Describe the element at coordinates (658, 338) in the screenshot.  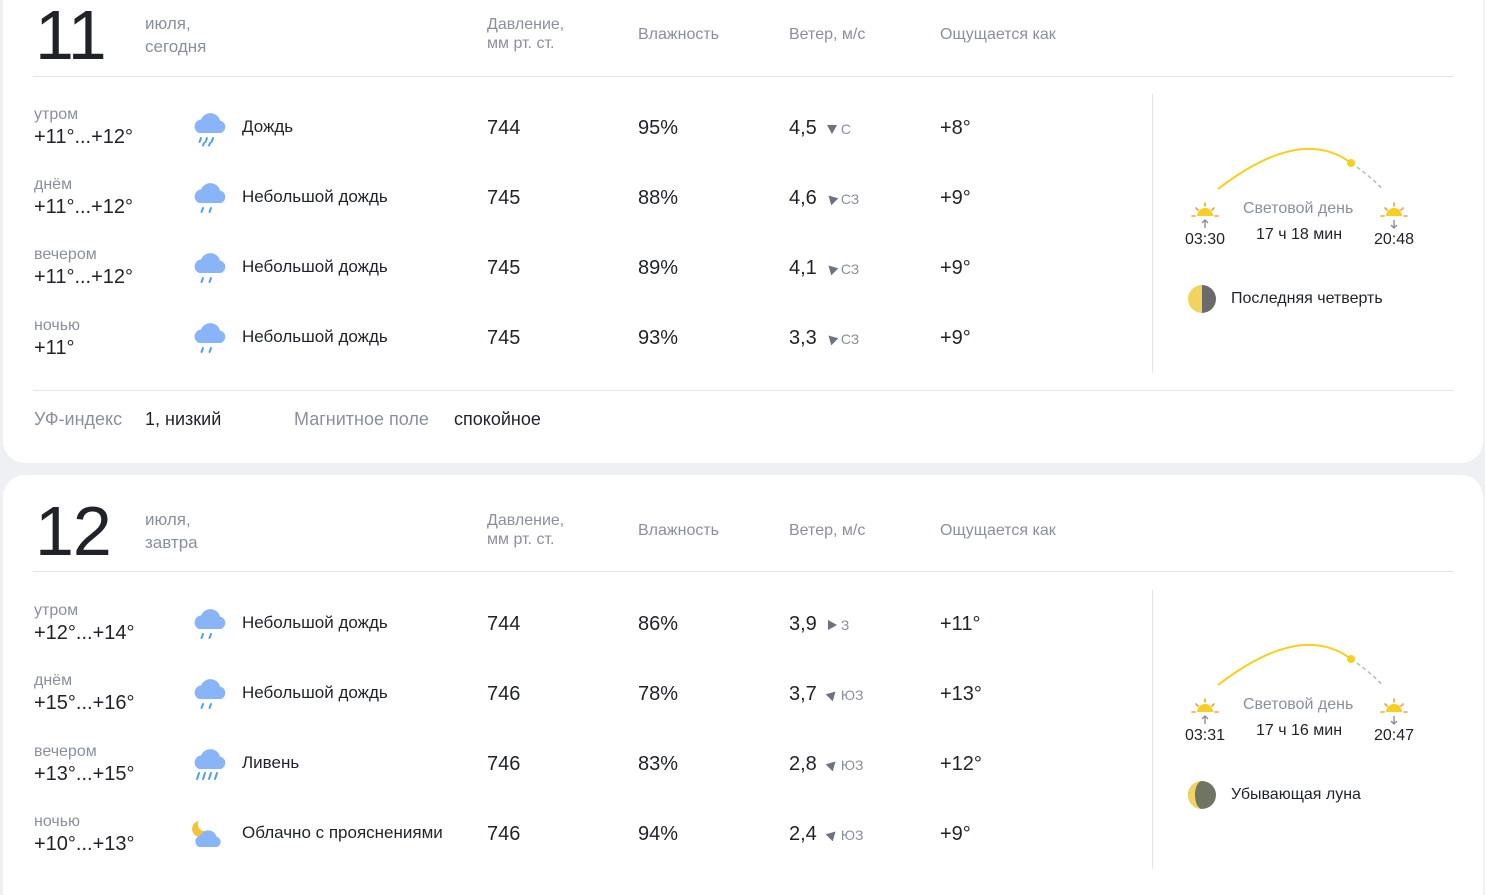
I see `humidity-value: 93%` at that location.